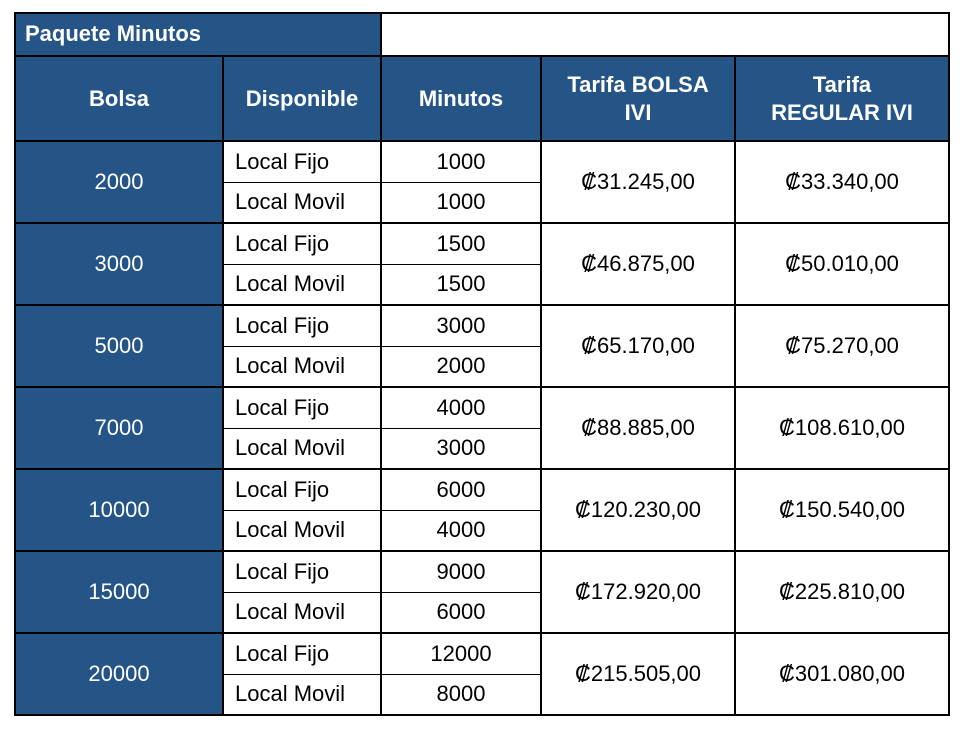  I want to click on column-header-tarifa-regular-ivi: Tarifa REGULAR IVI, so click(842, 98).